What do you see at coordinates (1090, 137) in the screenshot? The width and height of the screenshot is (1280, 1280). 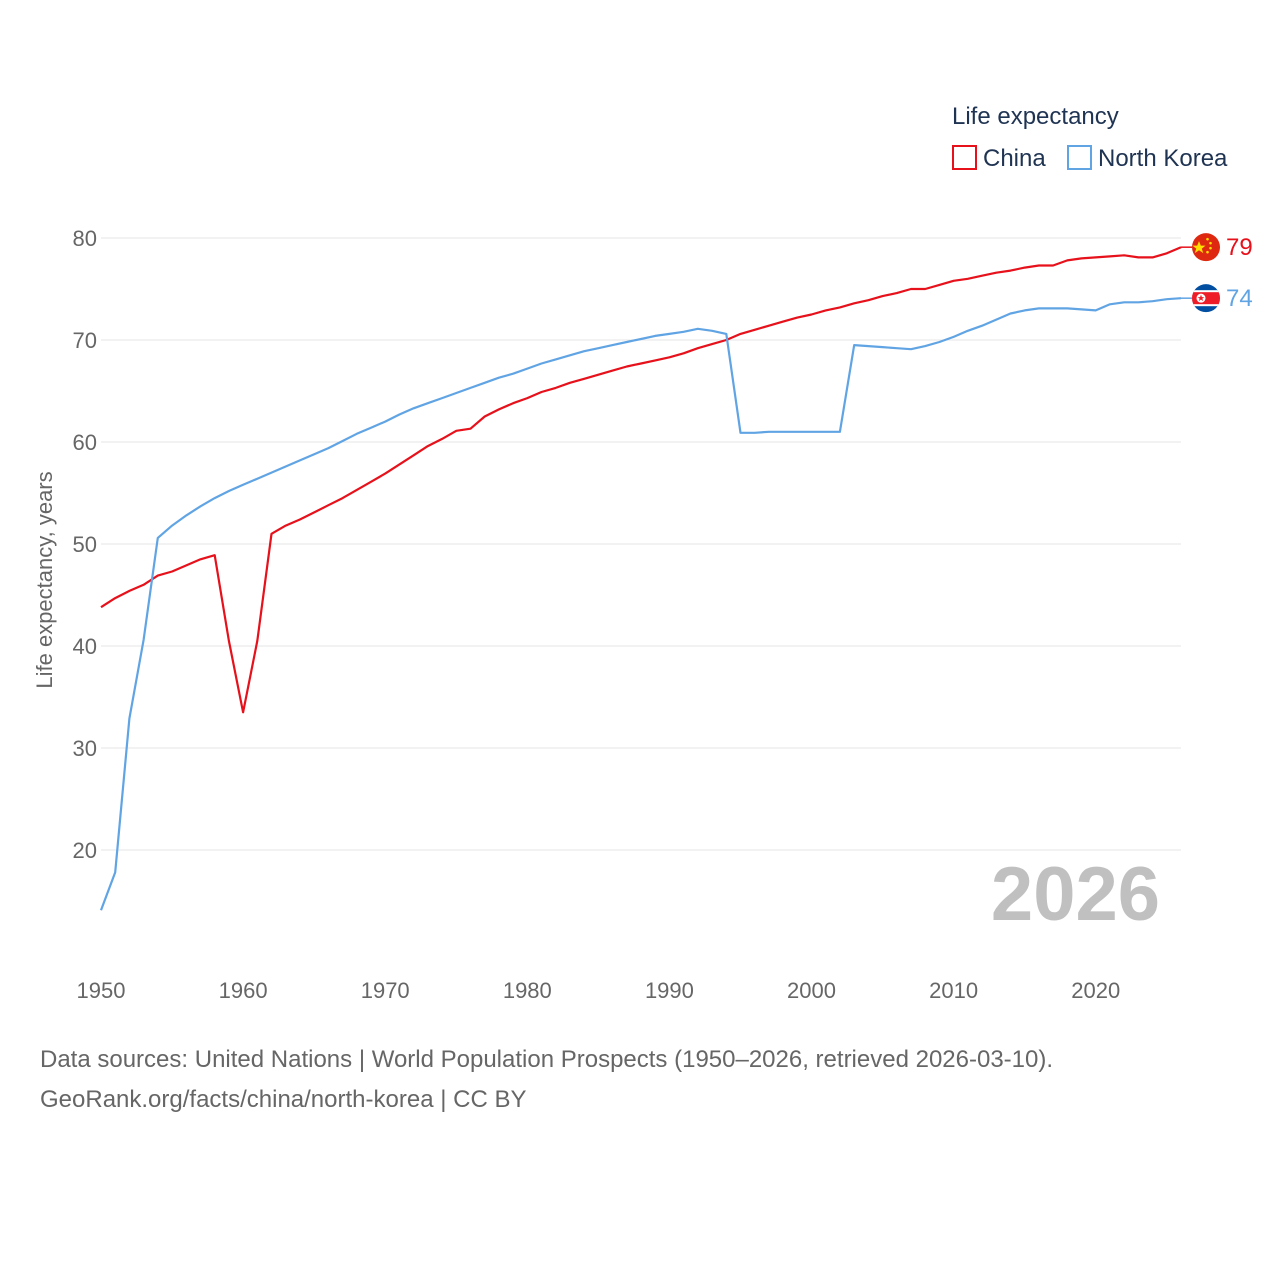 I see `legend: Life expectancy China North Korea` at bounding box center [1090, 137].